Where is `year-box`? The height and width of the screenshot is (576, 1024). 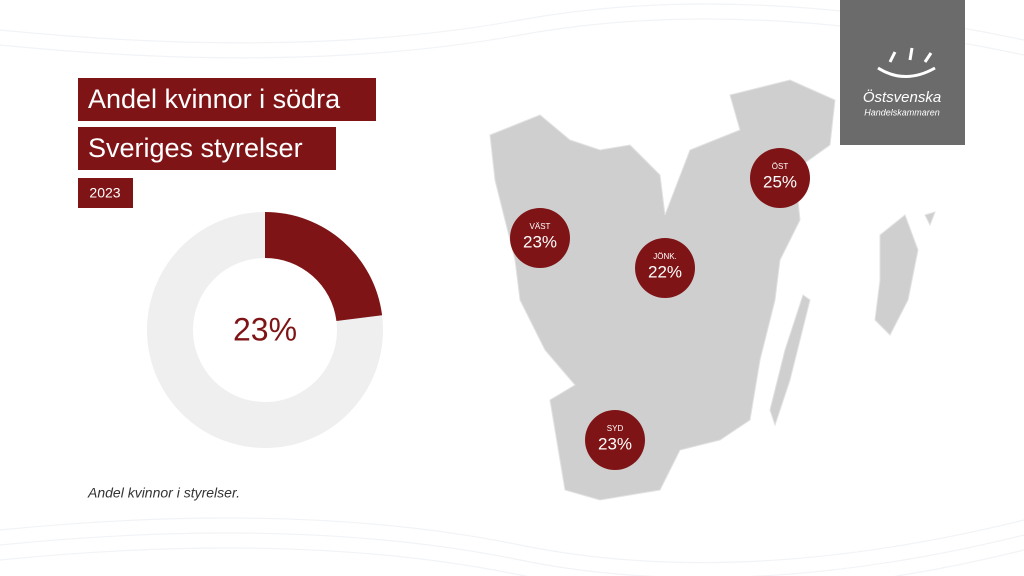 year-box is located at coordinates (105, 193).